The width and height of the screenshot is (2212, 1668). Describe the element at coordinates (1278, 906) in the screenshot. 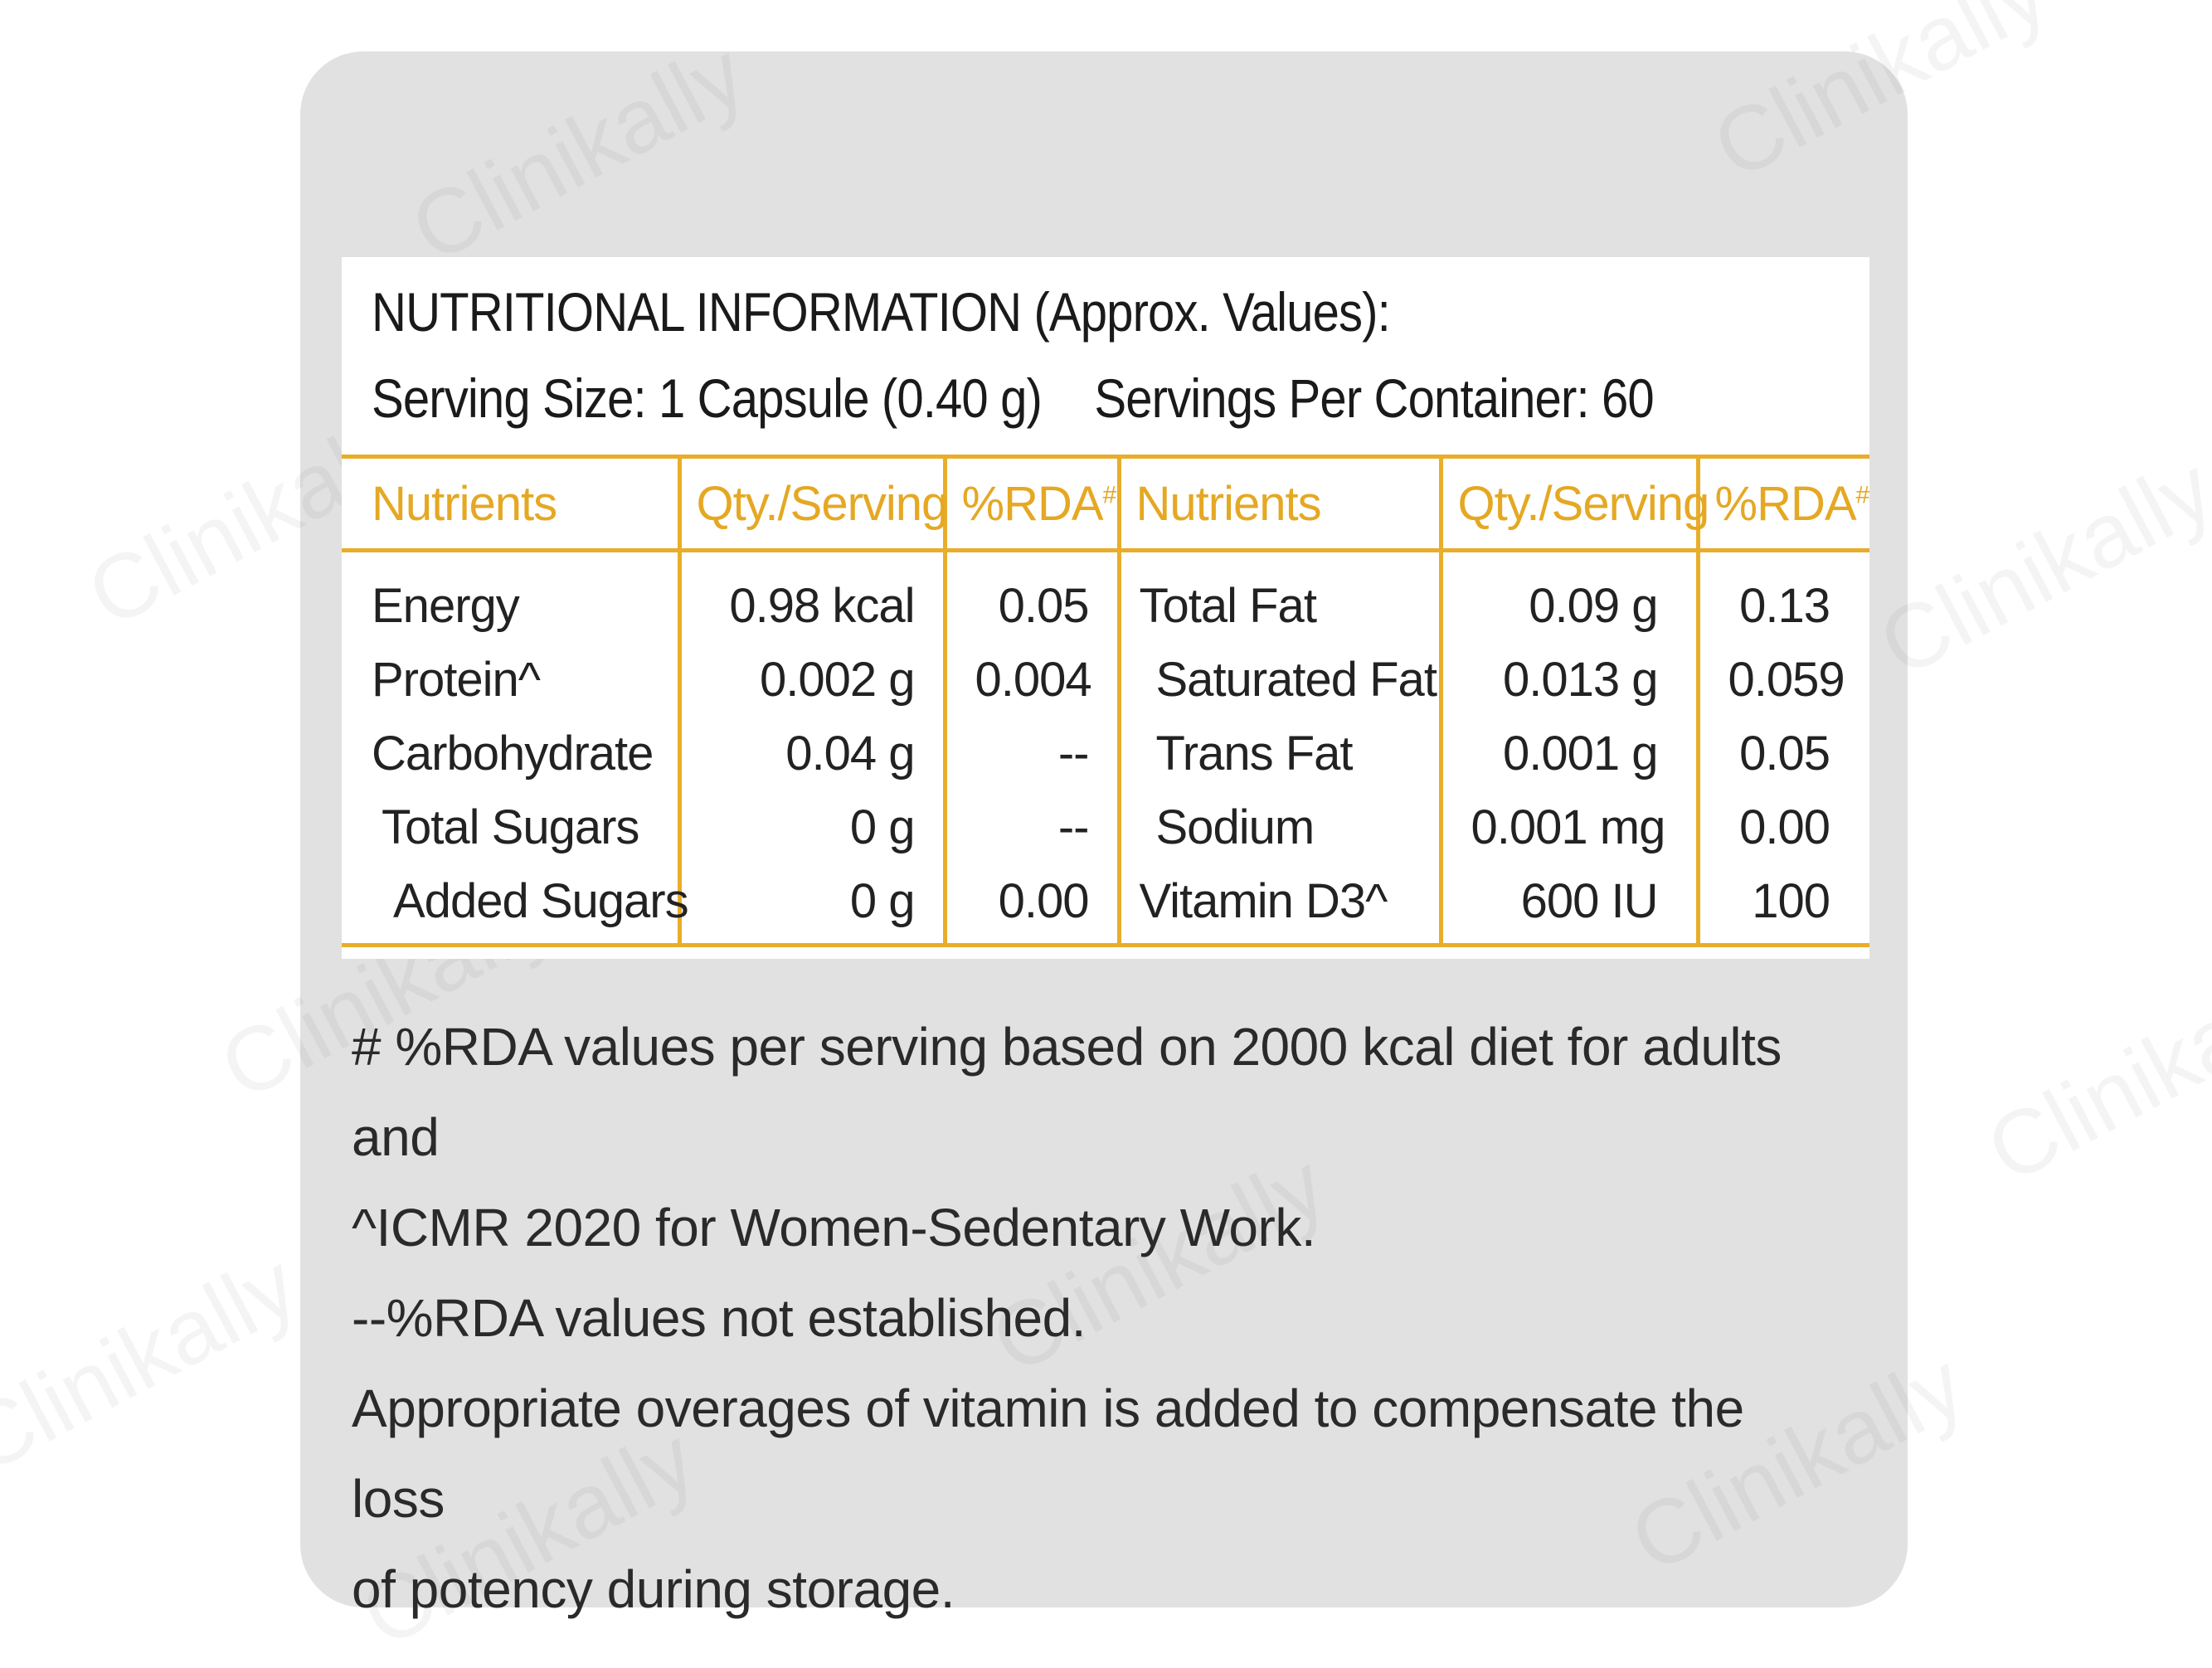

I see `nutrient-name: Vitamin D3^` at that location.